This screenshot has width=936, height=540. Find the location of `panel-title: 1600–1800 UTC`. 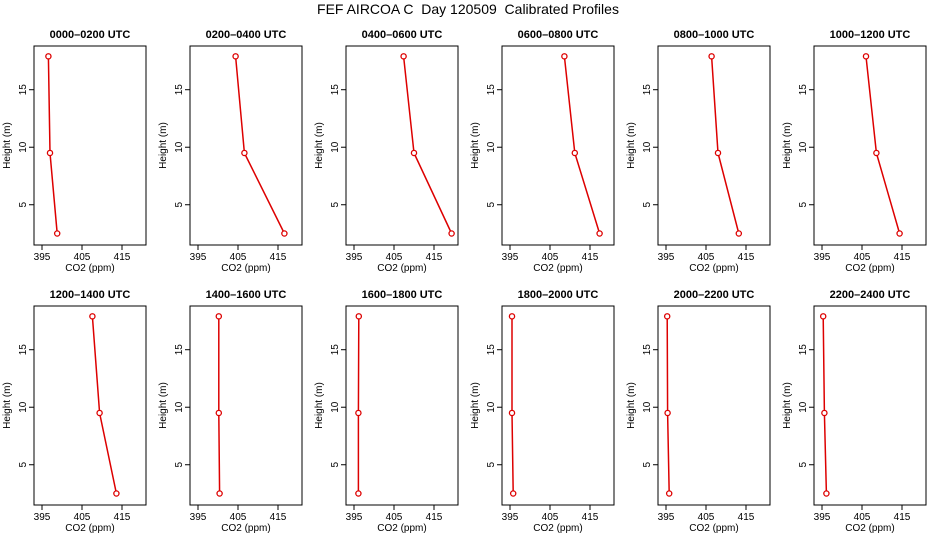

panel-title: 1600–1800 UTC is located at coordinates (402, 295).